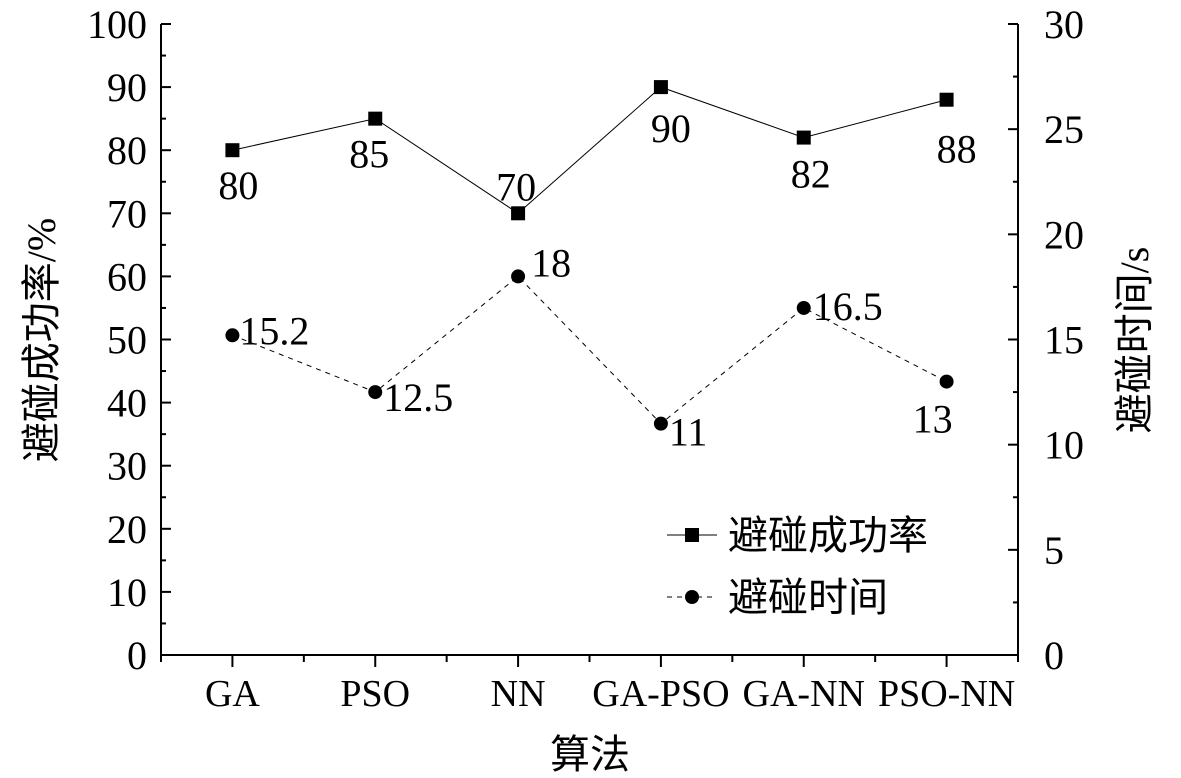 Image resolution: width=1181 pixels, height=778 pixels. What do you see at coordinates (1054, 550) in the screenshot?
I see `right-tick-label: 5` at bounding box center [1054, 550].